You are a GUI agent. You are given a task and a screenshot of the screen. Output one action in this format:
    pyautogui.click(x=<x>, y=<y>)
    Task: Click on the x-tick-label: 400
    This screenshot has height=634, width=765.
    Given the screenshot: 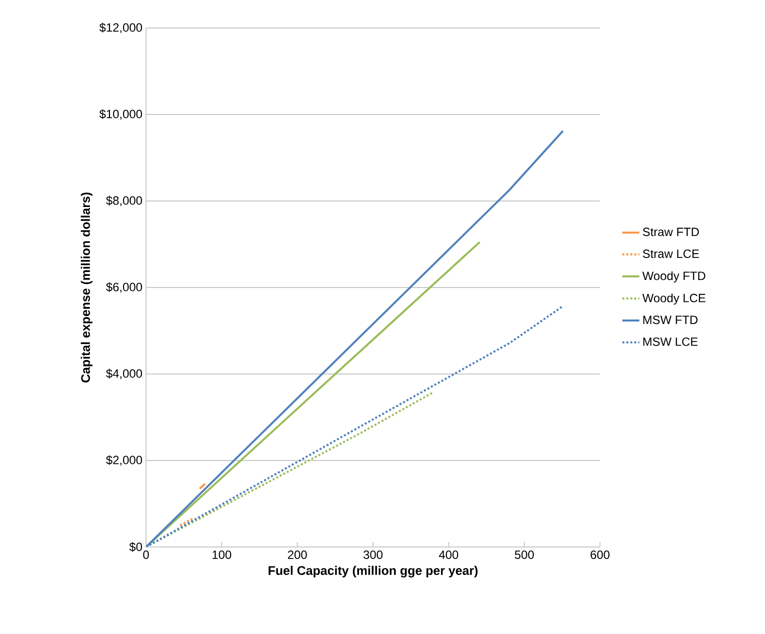 What is the action you would take?
    pyautogui.click(x=448, y=554)
    